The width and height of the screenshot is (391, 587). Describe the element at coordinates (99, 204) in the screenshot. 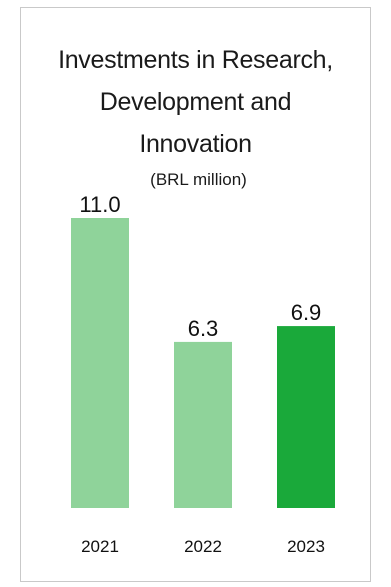

I see `value-label-2021: 11.0` at that location.